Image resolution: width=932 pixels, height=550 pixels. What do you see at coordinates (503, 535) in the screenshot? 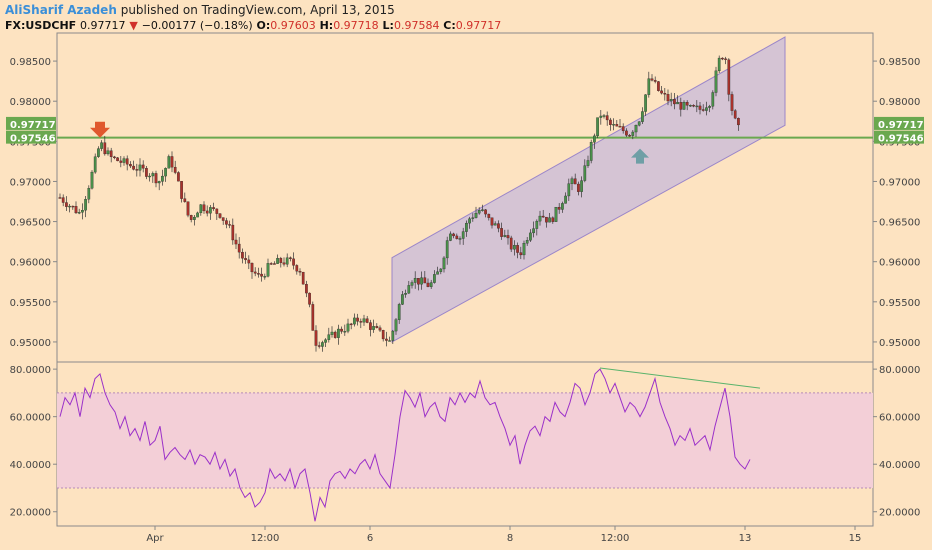
I see `time-axis: Apr 12:00 6 8 12:00 13 15` at bounding box center [503, 535].